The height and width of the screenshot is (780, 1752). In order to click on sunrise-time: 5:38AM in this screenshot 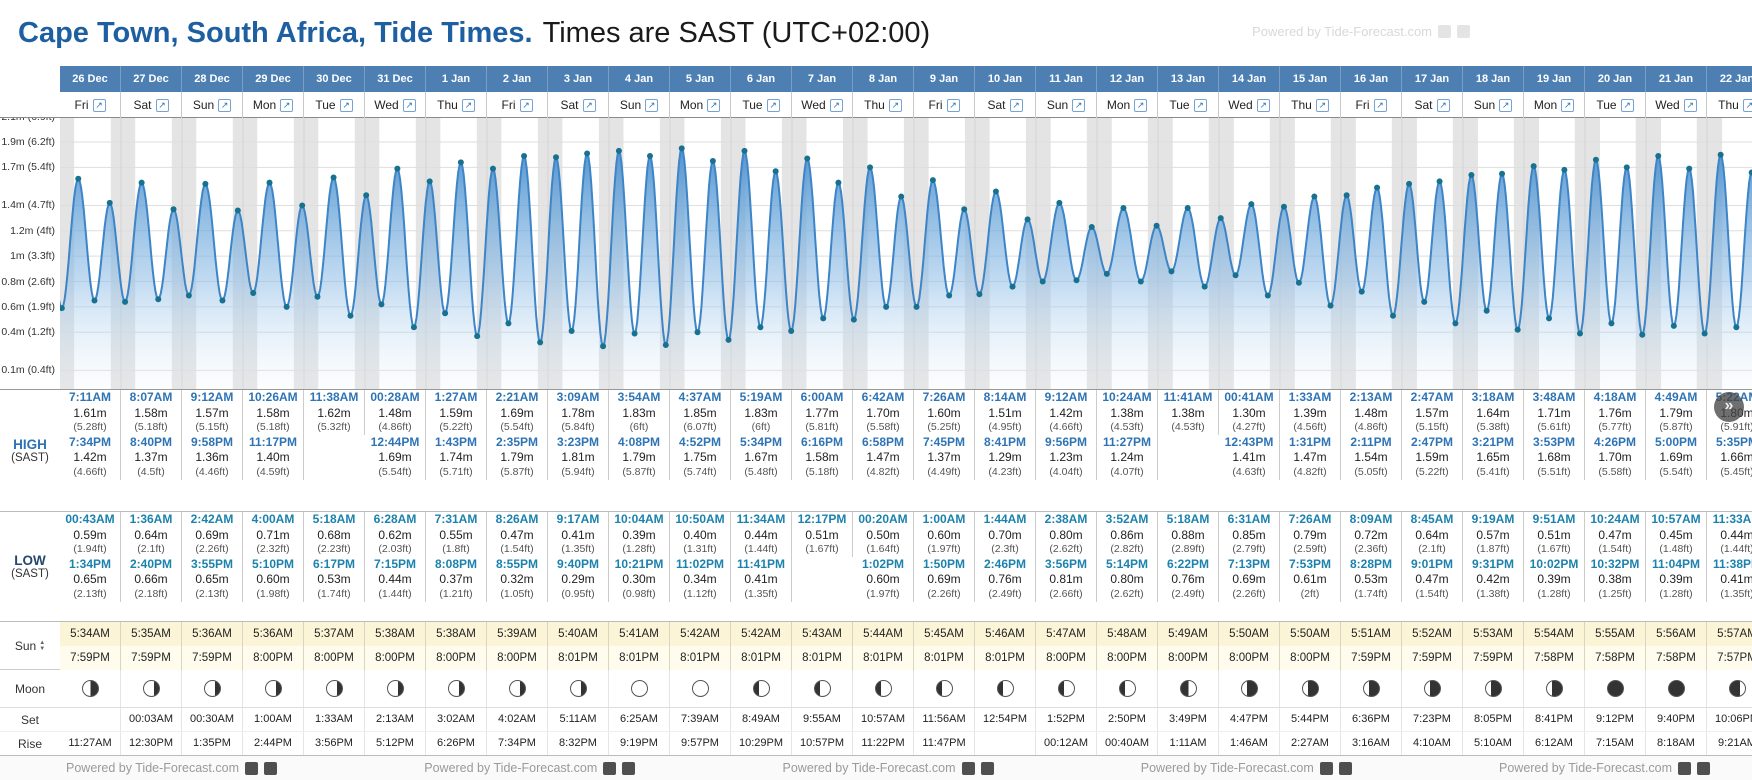, I will do `click(395, 634)`.